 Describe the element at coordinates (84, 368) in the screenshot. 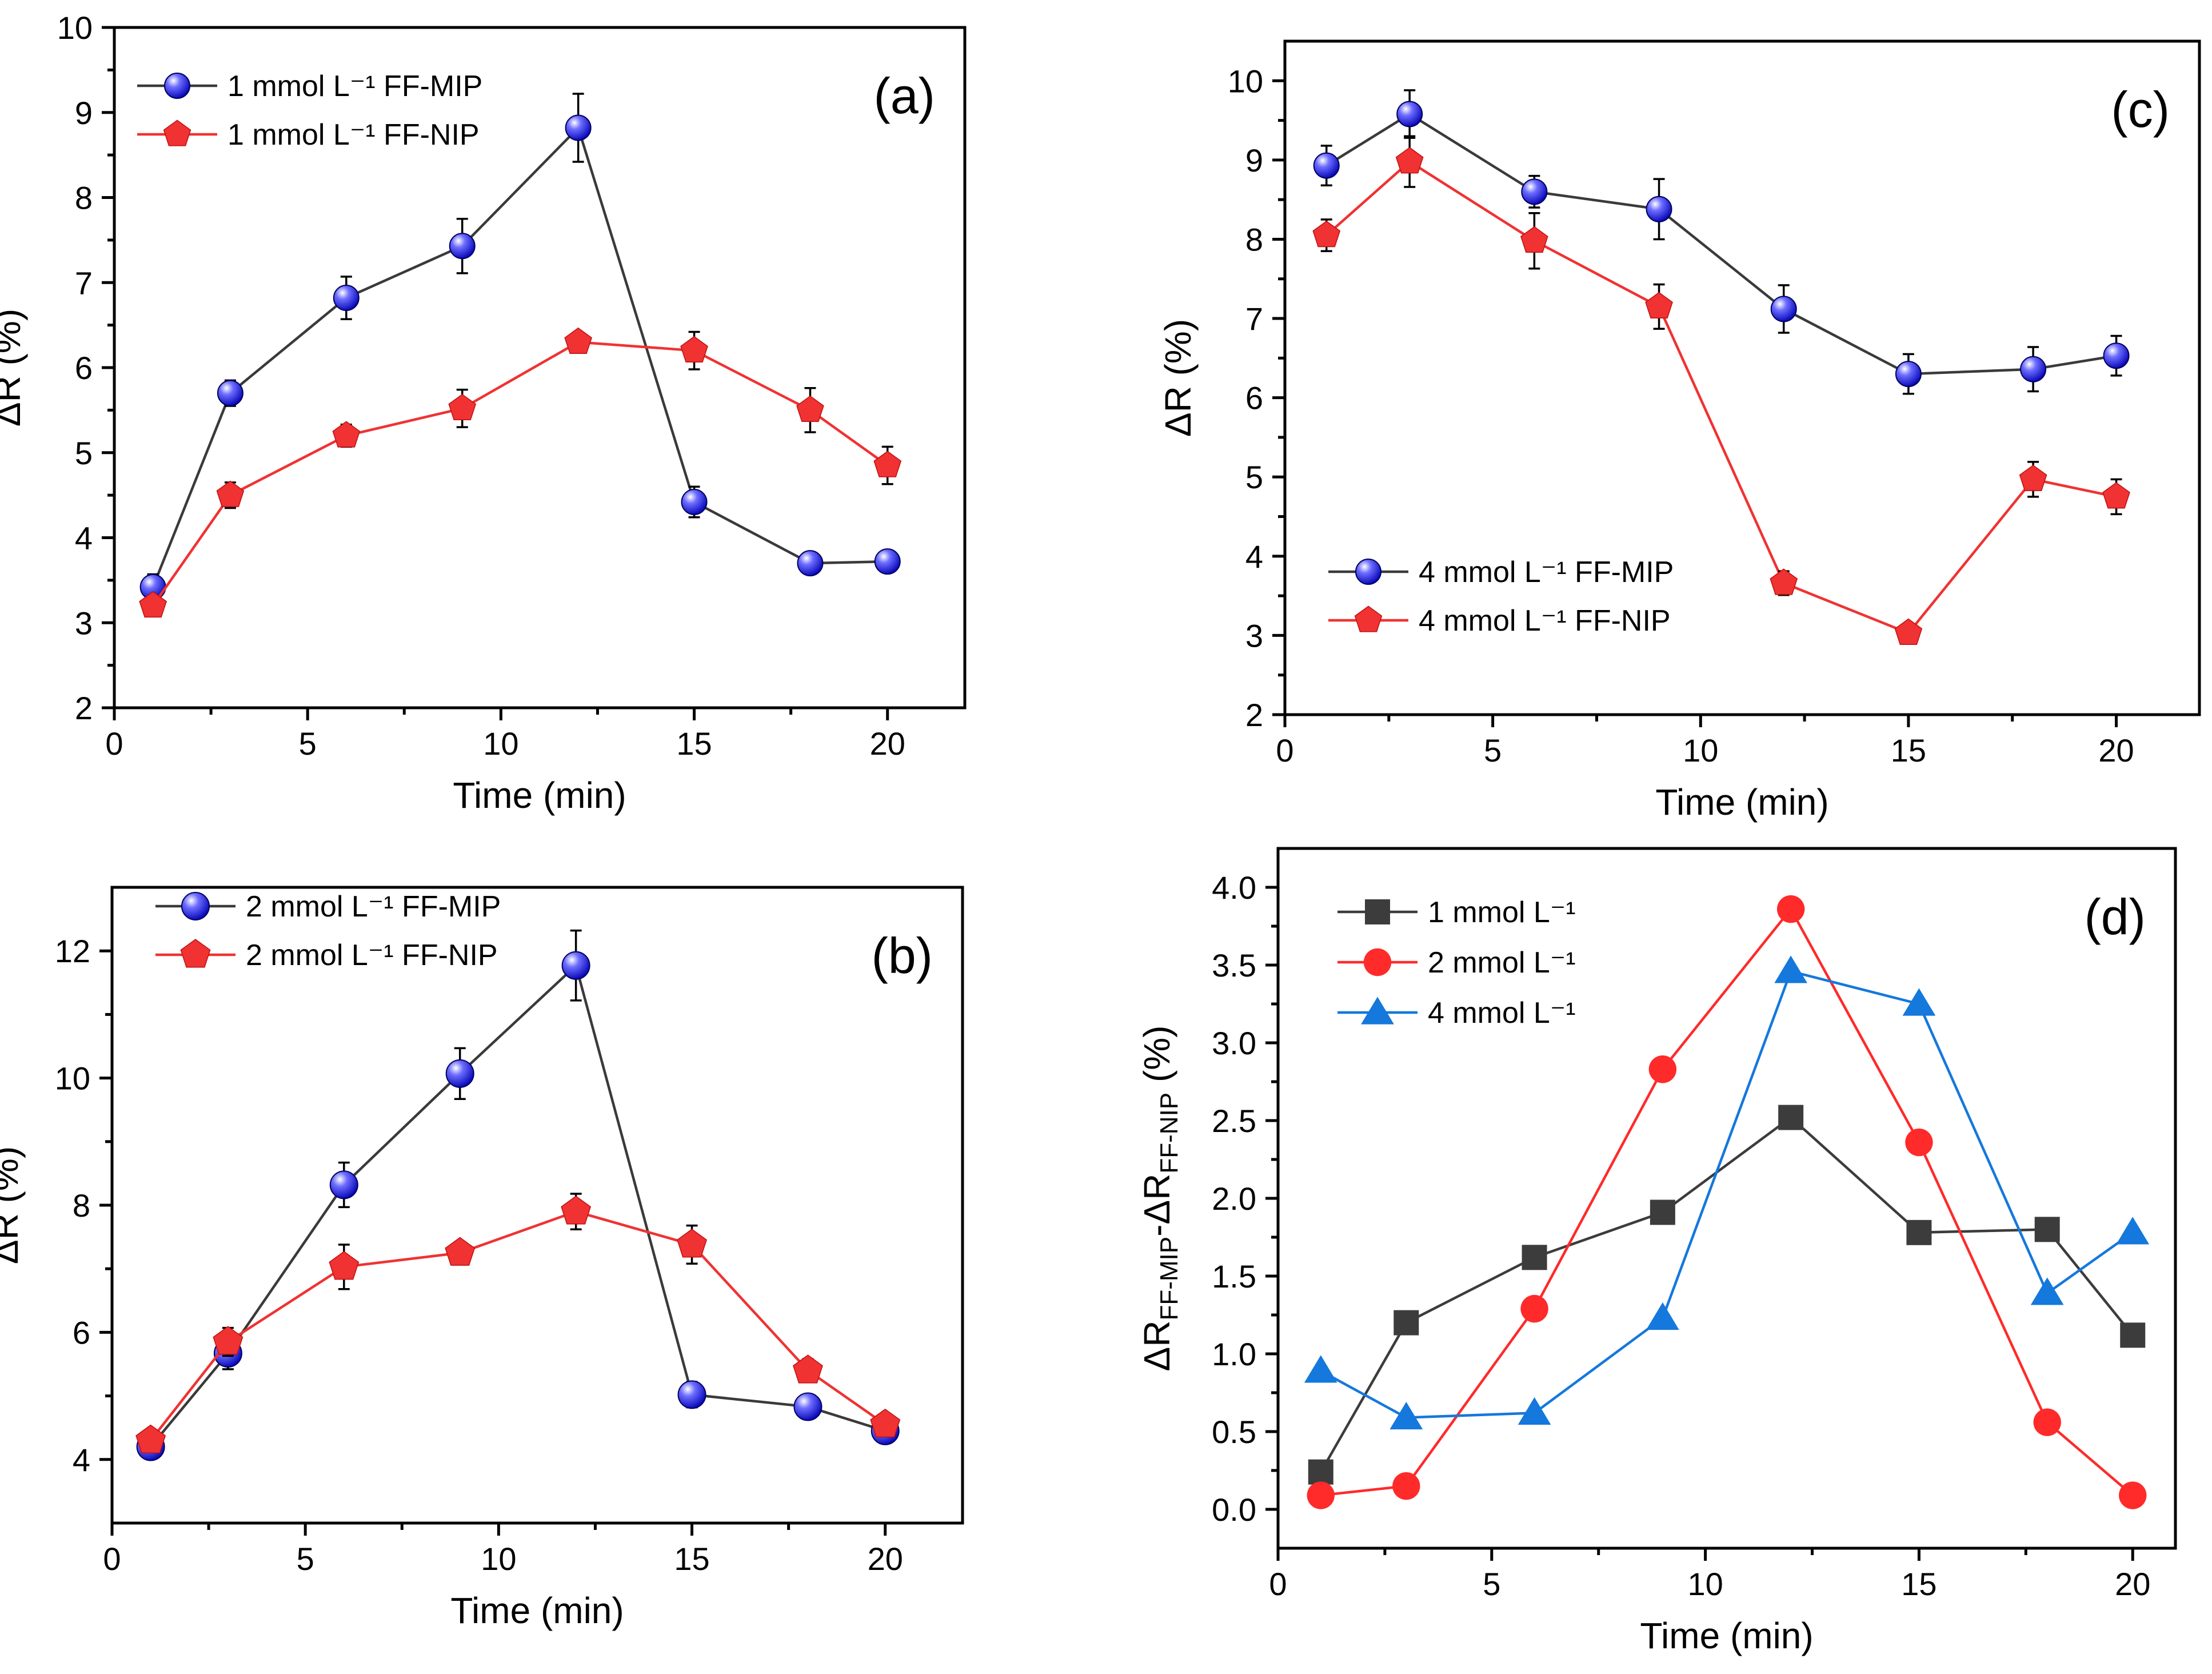

I see `y-tick-label: 6` at that location.